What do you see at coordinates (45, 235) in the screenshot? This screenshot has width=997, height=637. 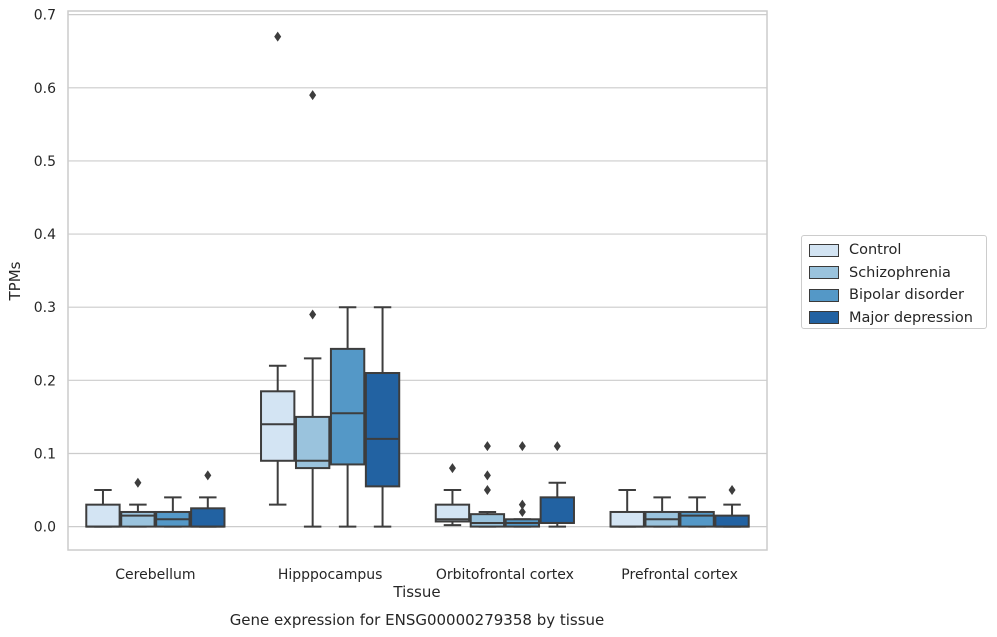 I see `y-tick-label: 0.4` at bounding box center [45, 235].